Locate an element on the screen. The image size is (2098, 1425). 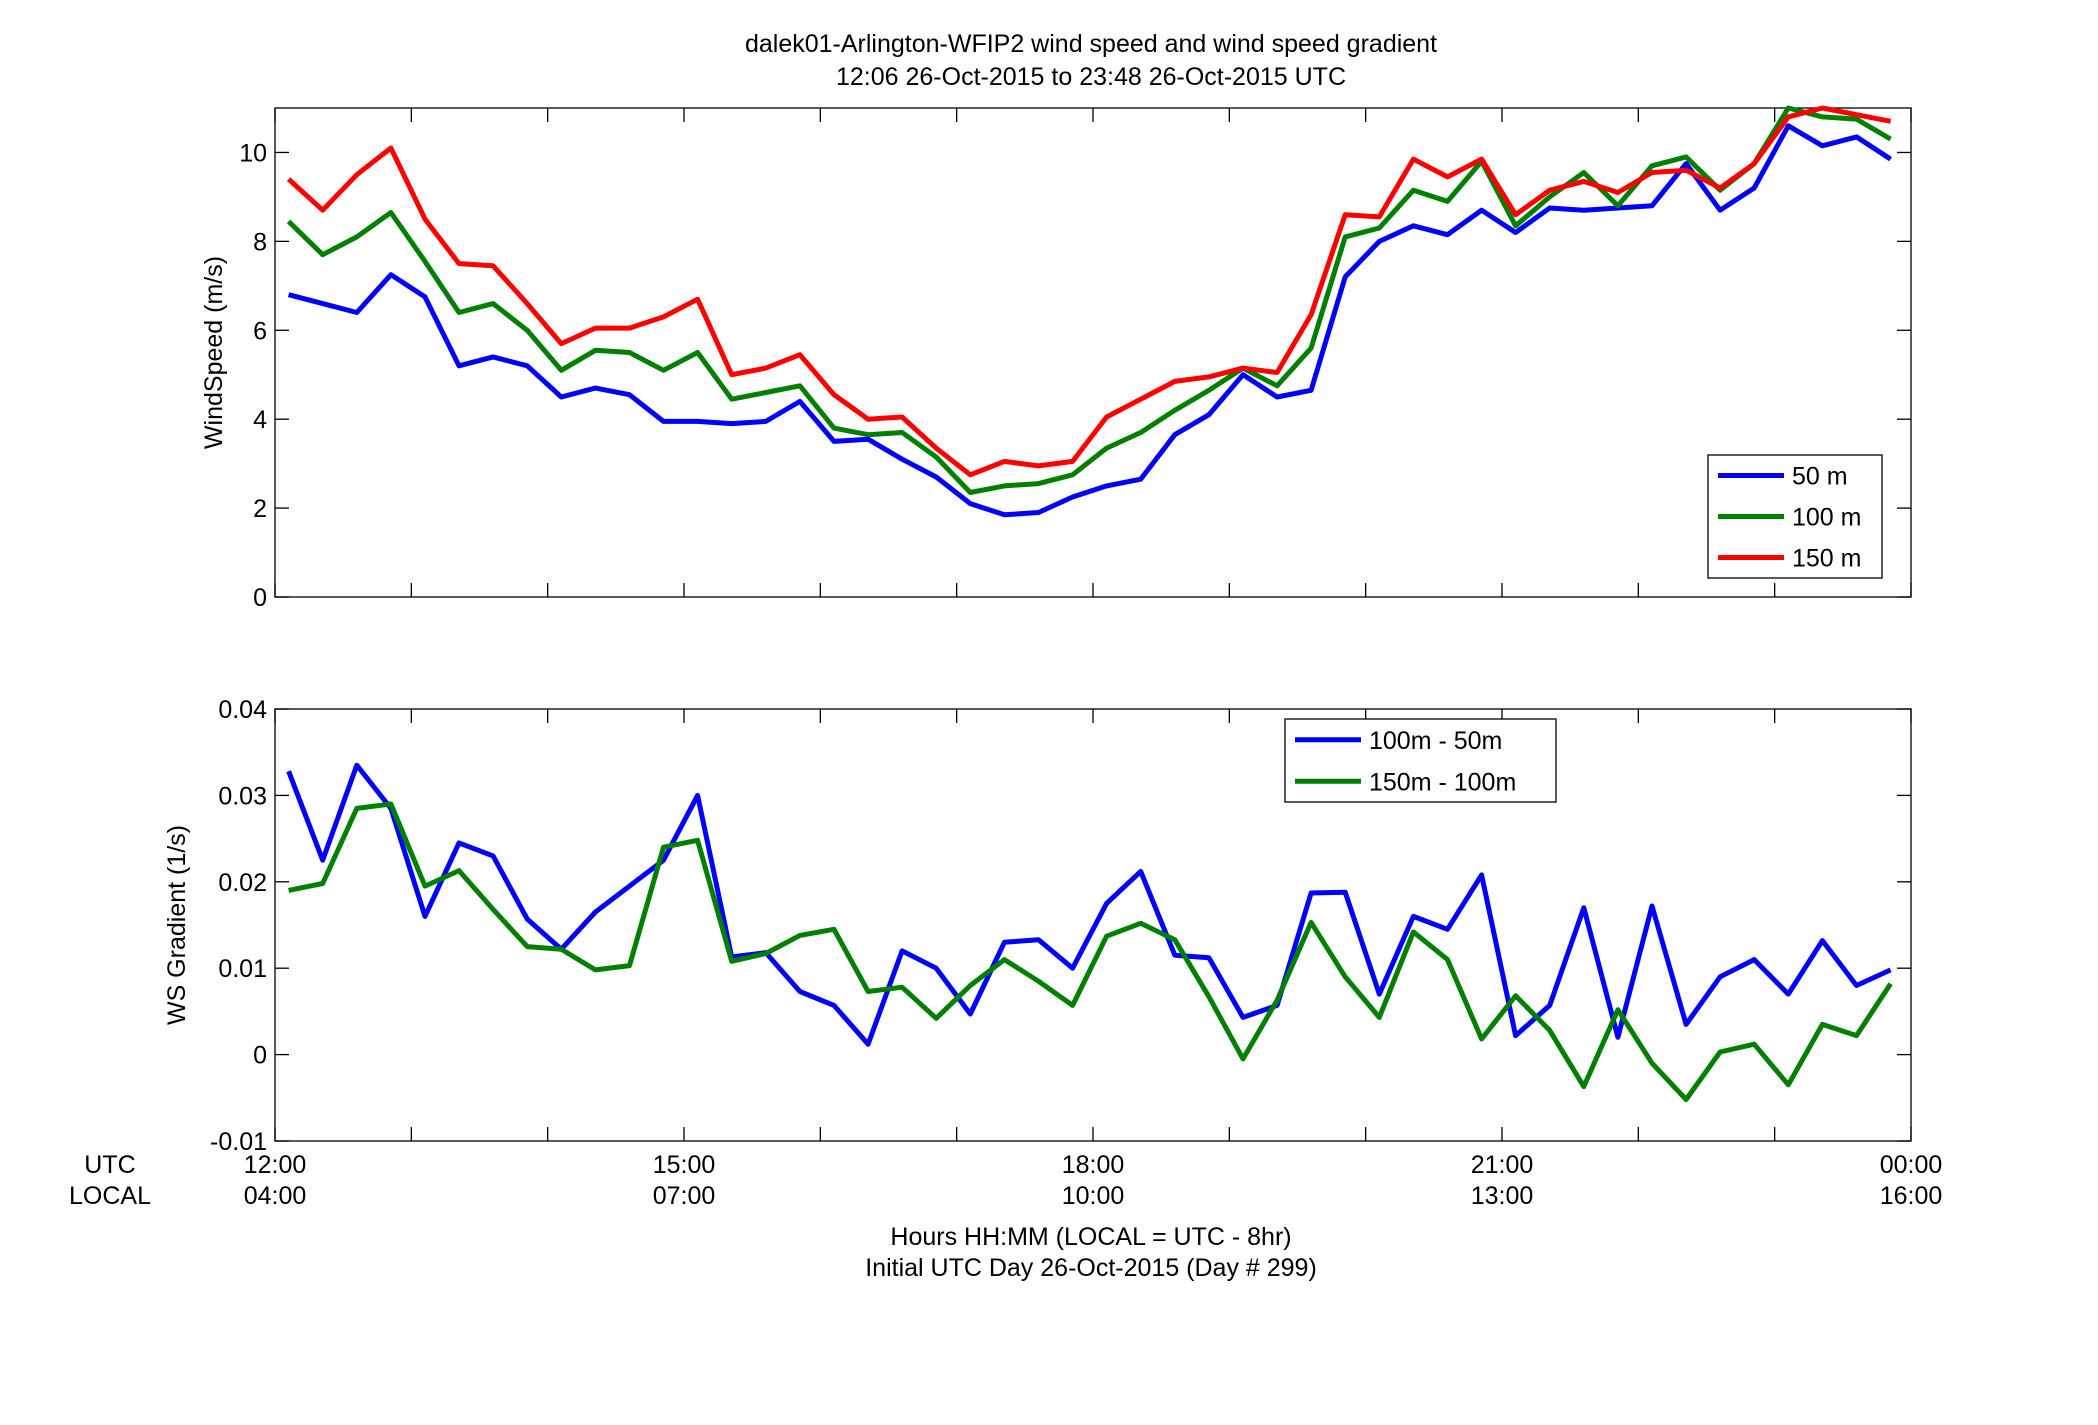
x-axis-label-line2: Initial UTC Day 26-Oct-2015 (Day # 299) is located at coordinates (1091, 1268).